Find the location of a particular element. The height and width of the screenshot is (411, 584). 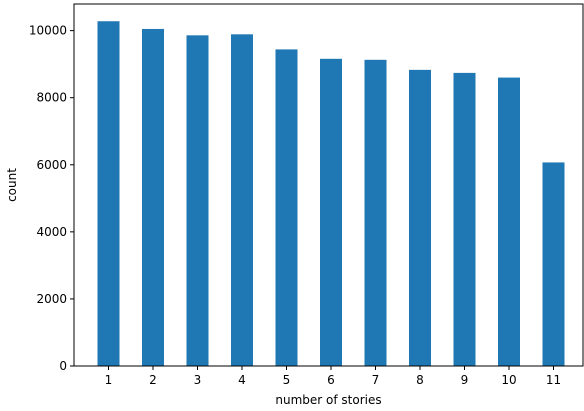

y-tick-label: 0 is located at coordinates (63, 366).